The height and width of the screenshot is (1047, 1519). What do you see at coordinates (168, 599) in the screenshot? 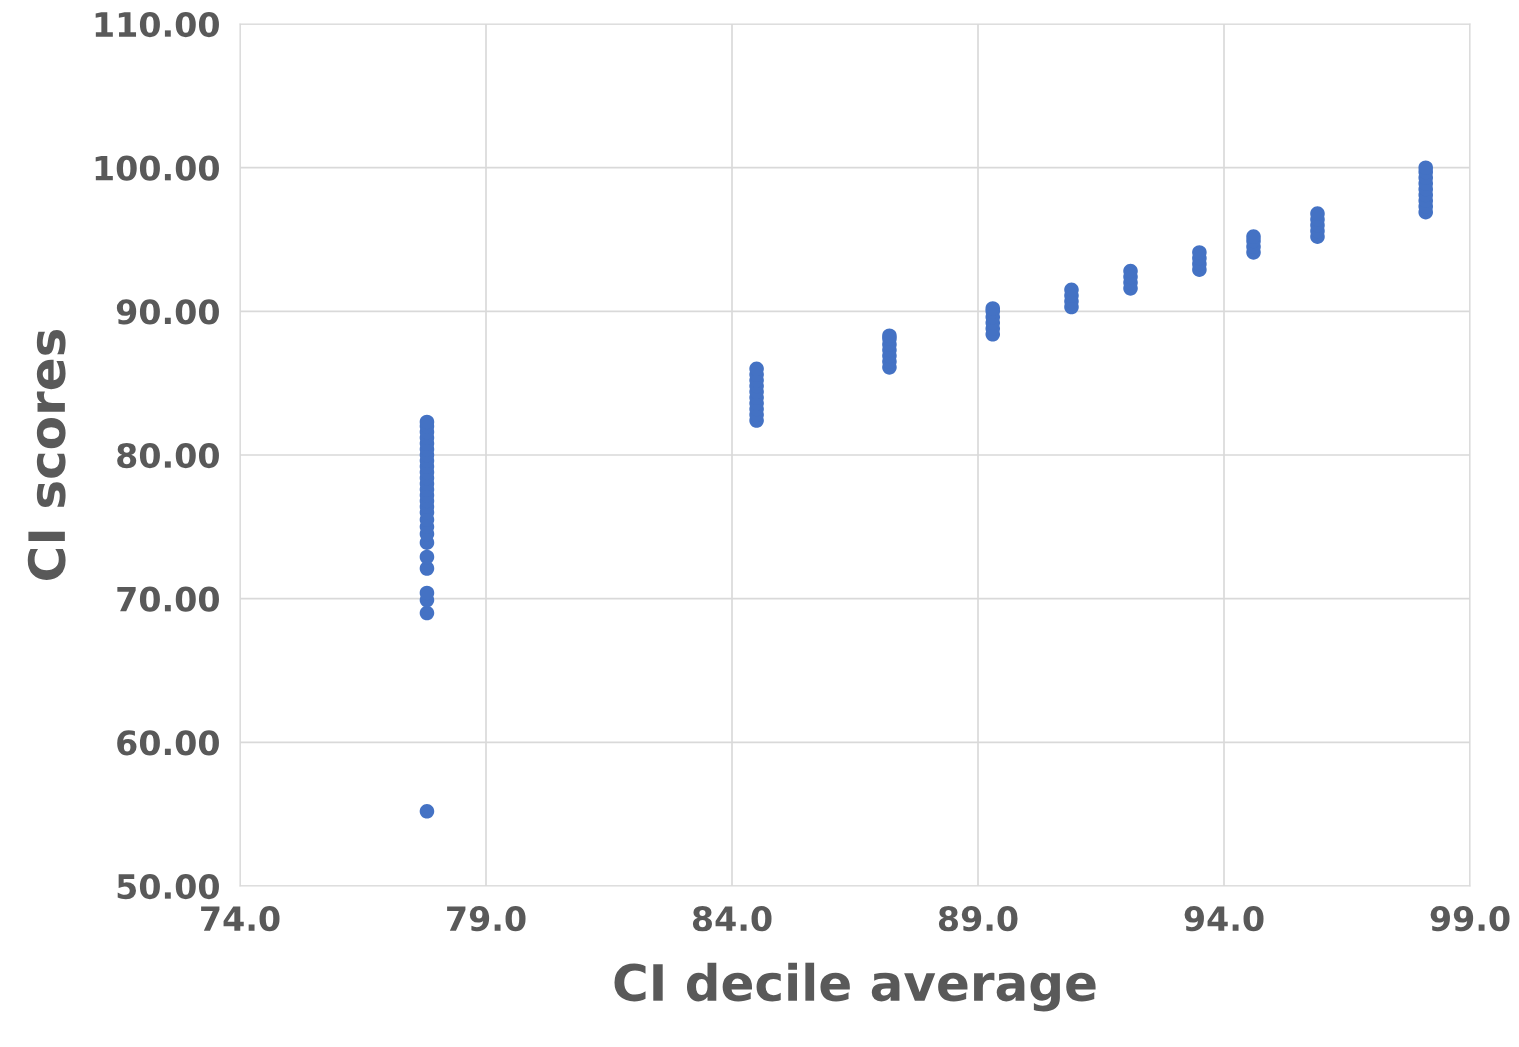
I see `y-tick-label: 70.00` at bounding box center [168, 599].